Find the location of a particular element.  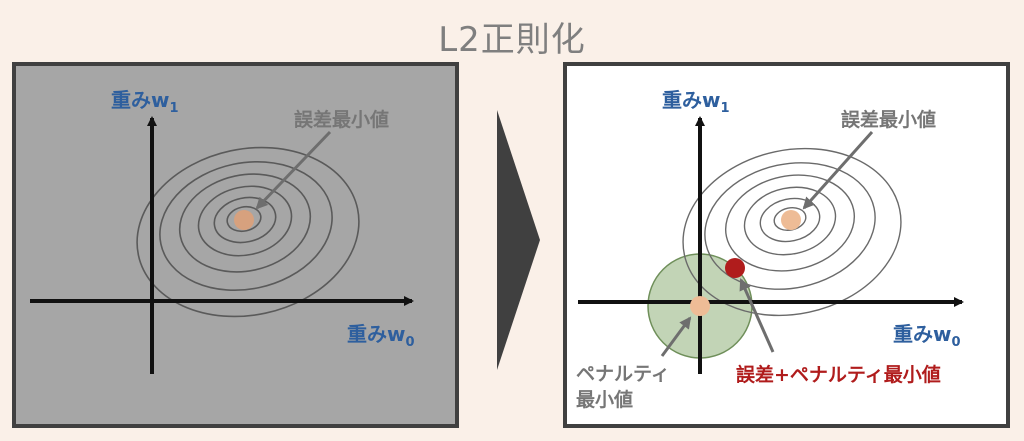

left-contour-ellipses is located at coordinates (248, 232).